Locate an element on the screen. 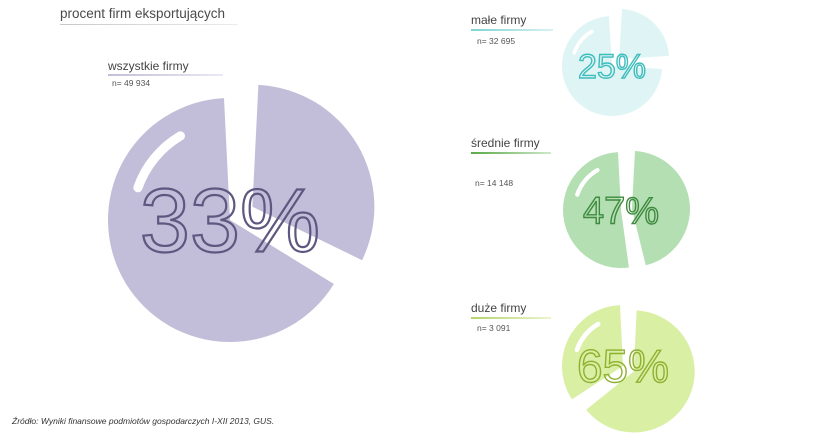 This screenshot has height=443, width=831. n-medium-firms: n= 14 148 is located at coordinates (494, 183).